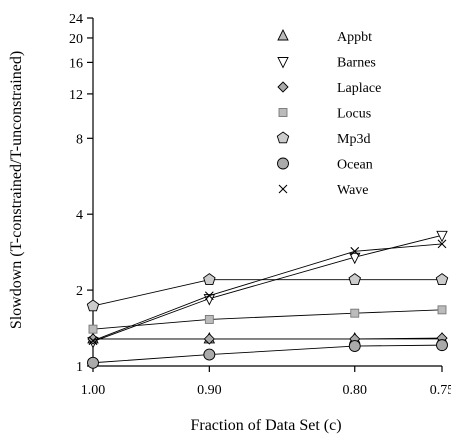 This screenshot has height=438, width=451. I want to click on legend-entry-wave: Wave, so click(323, 190).